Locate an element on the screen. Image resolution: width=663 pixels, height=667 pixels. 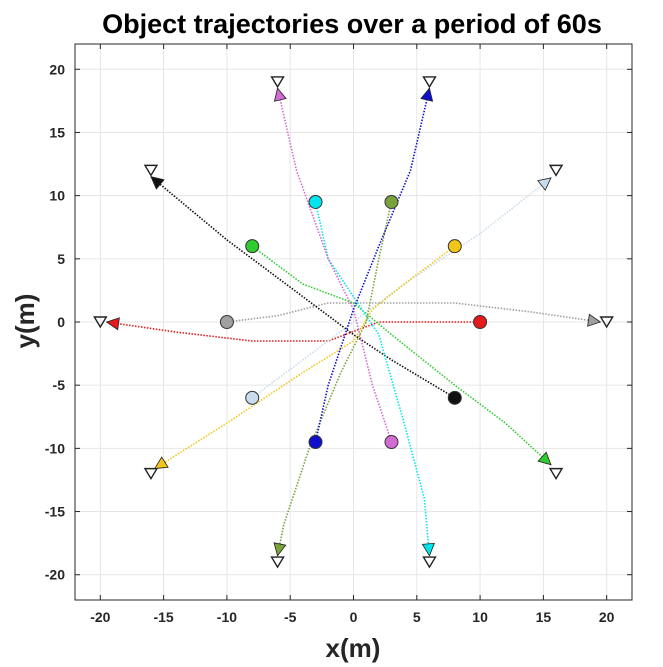
y-tick-label: 15 is located at coordinates (57, 132).